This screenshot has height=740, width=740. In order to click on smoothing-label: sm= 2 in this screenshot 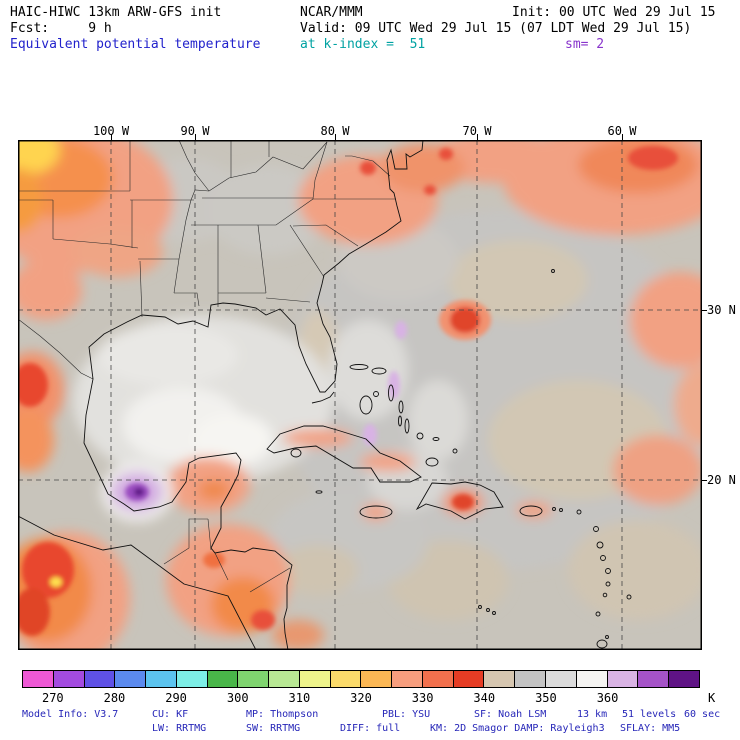, I will do `click(585, 44)`.